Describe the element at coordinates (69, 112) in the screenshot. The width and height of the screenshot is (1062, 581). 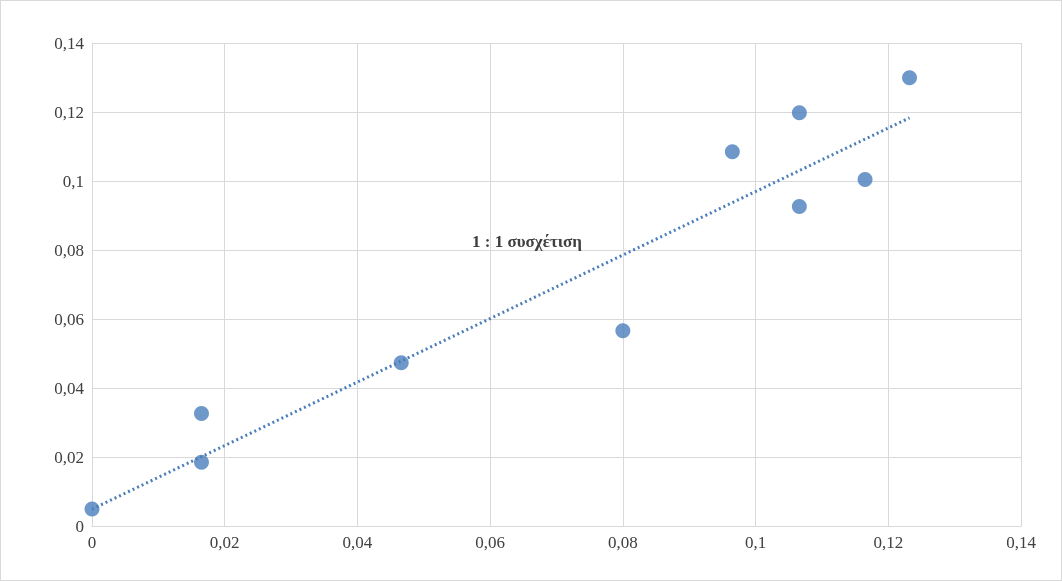
I see `y-tick-label: 0,12` at that location.